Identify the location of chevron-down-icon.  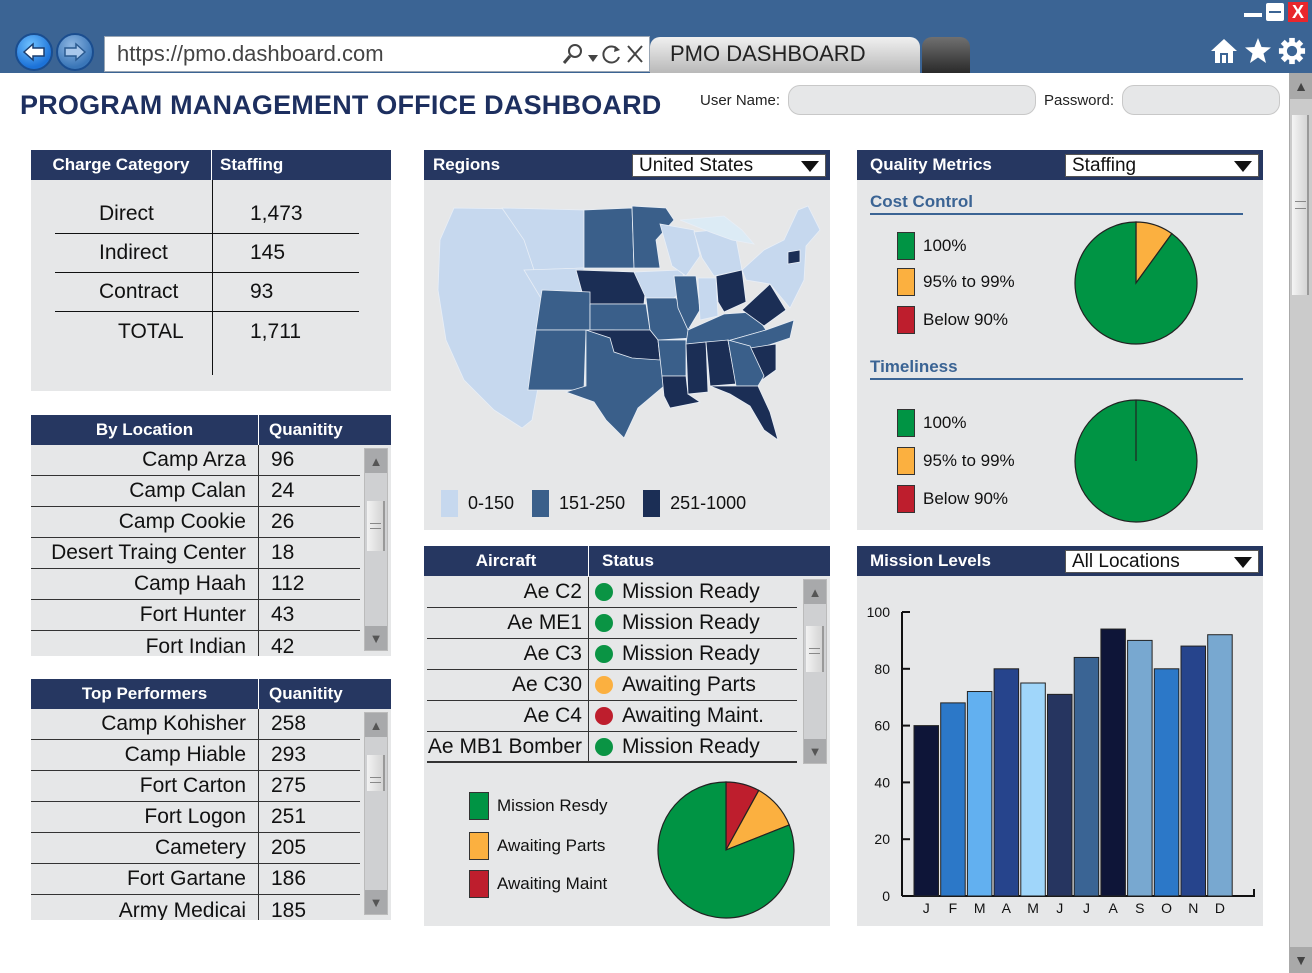
(810, 166).